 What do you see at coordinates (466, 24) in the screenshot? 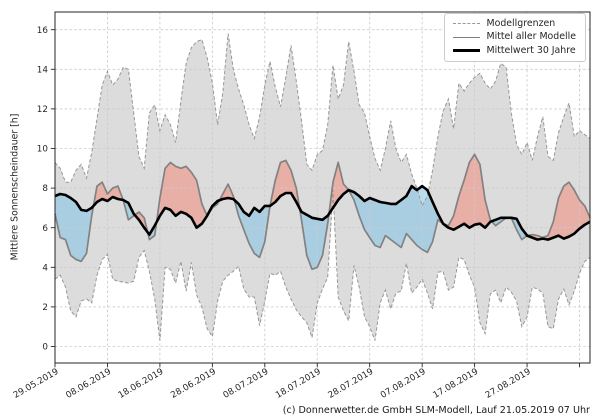
I see `dashed-line-sample-icon` at bounding box center [466, 24].